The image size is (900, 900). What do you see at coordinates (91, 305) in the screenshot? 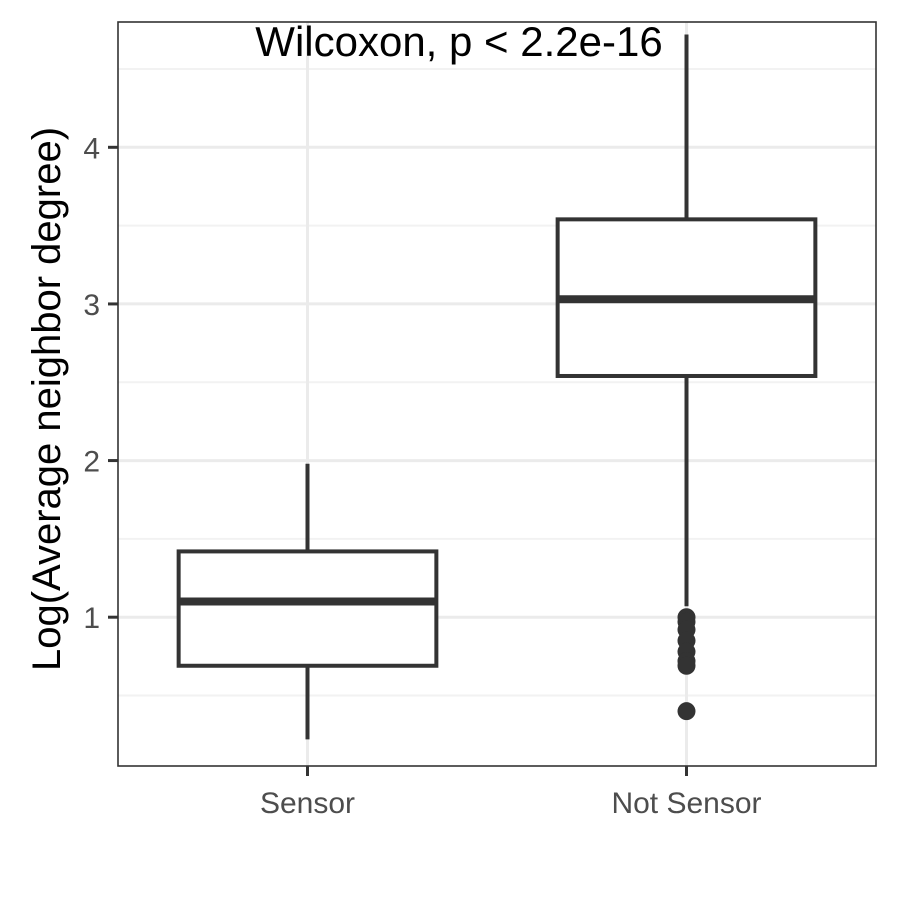
I see `y-tick-label: 3` at bounding box center [91, 305].